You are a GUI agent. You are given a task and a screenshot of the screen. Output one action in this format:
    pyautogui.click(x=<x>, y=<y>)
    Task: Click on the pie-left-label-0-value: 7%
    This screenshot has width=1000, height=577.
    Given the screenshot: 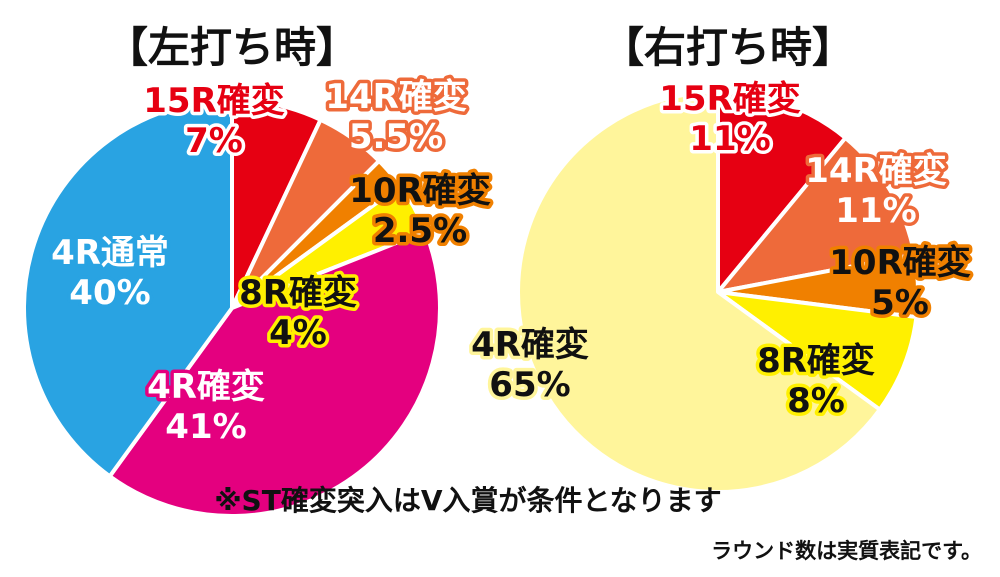 What is the action you would take?
    pyautogui.click(x=214, y=141)
    